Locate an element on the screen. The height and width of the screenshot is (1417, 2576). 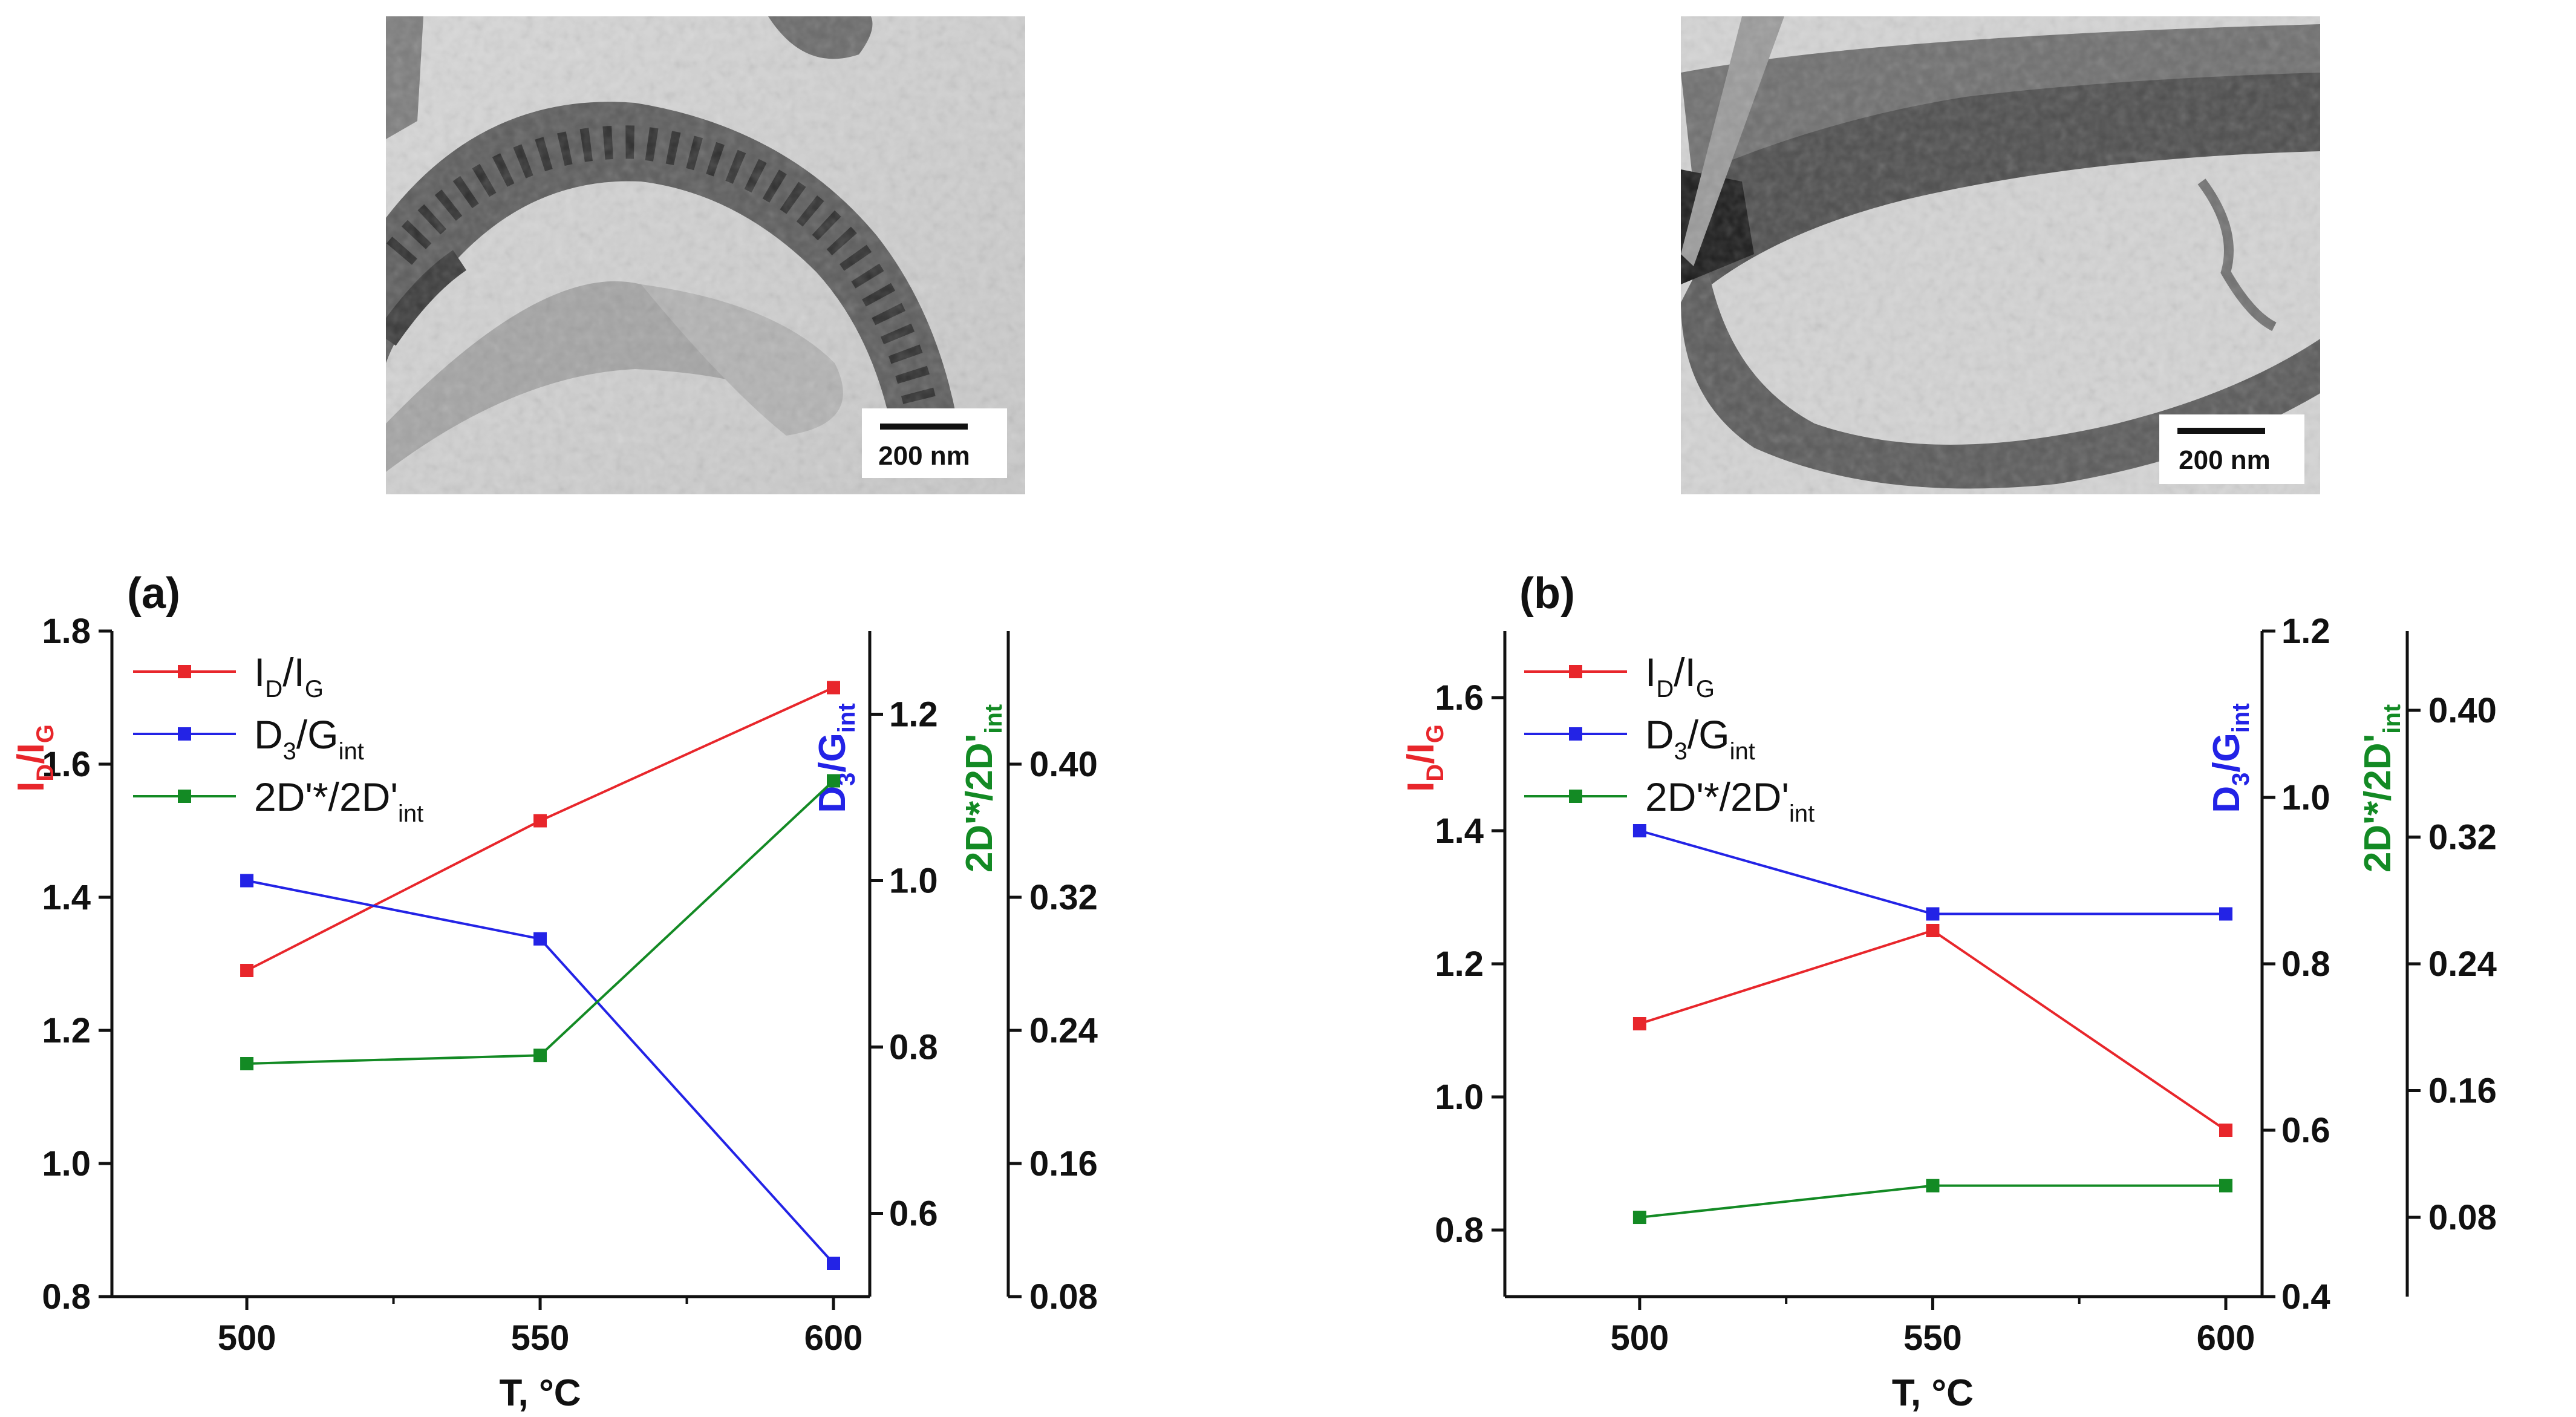
left-y-axis-title: ID/IG is located at coordinates (1425, 758).